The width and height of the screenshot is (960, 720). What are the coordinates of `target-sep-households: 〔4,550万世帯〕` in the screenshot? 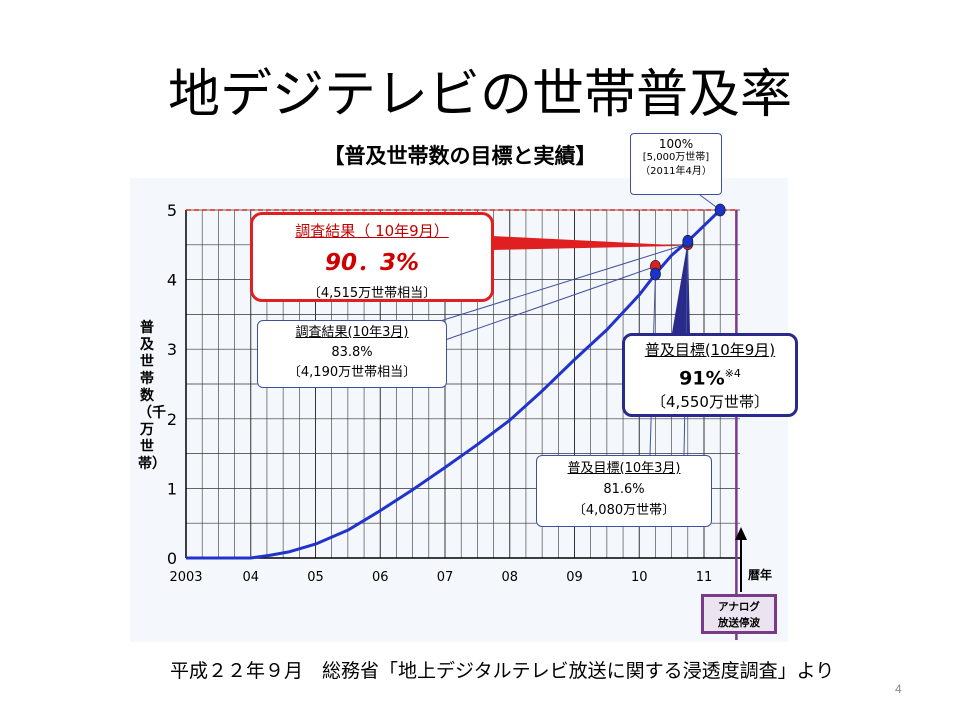 It's located at (710, 402).